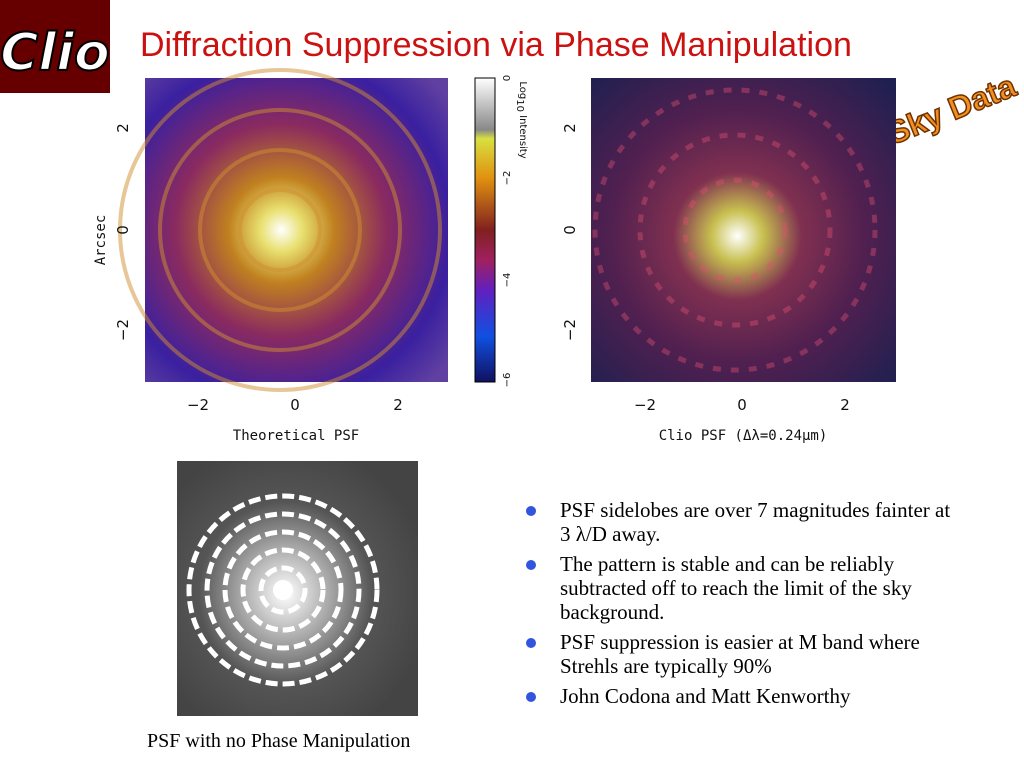 This screenshot has width=1024, height=768. I want to click on rings, so click(280, 230).